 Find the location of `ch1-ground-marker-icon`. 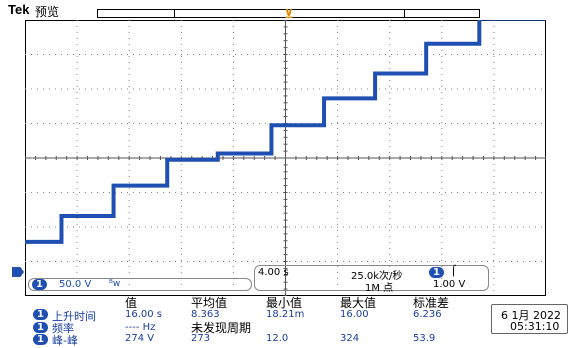

ch1-ground-marker-icon is located at coordinates (18, 272).